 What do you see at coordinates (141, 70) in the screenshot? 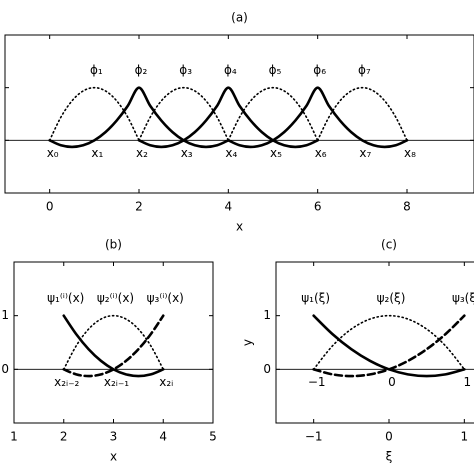
I see `curve-label: ϕ₂` at bounding box center [141, 70].